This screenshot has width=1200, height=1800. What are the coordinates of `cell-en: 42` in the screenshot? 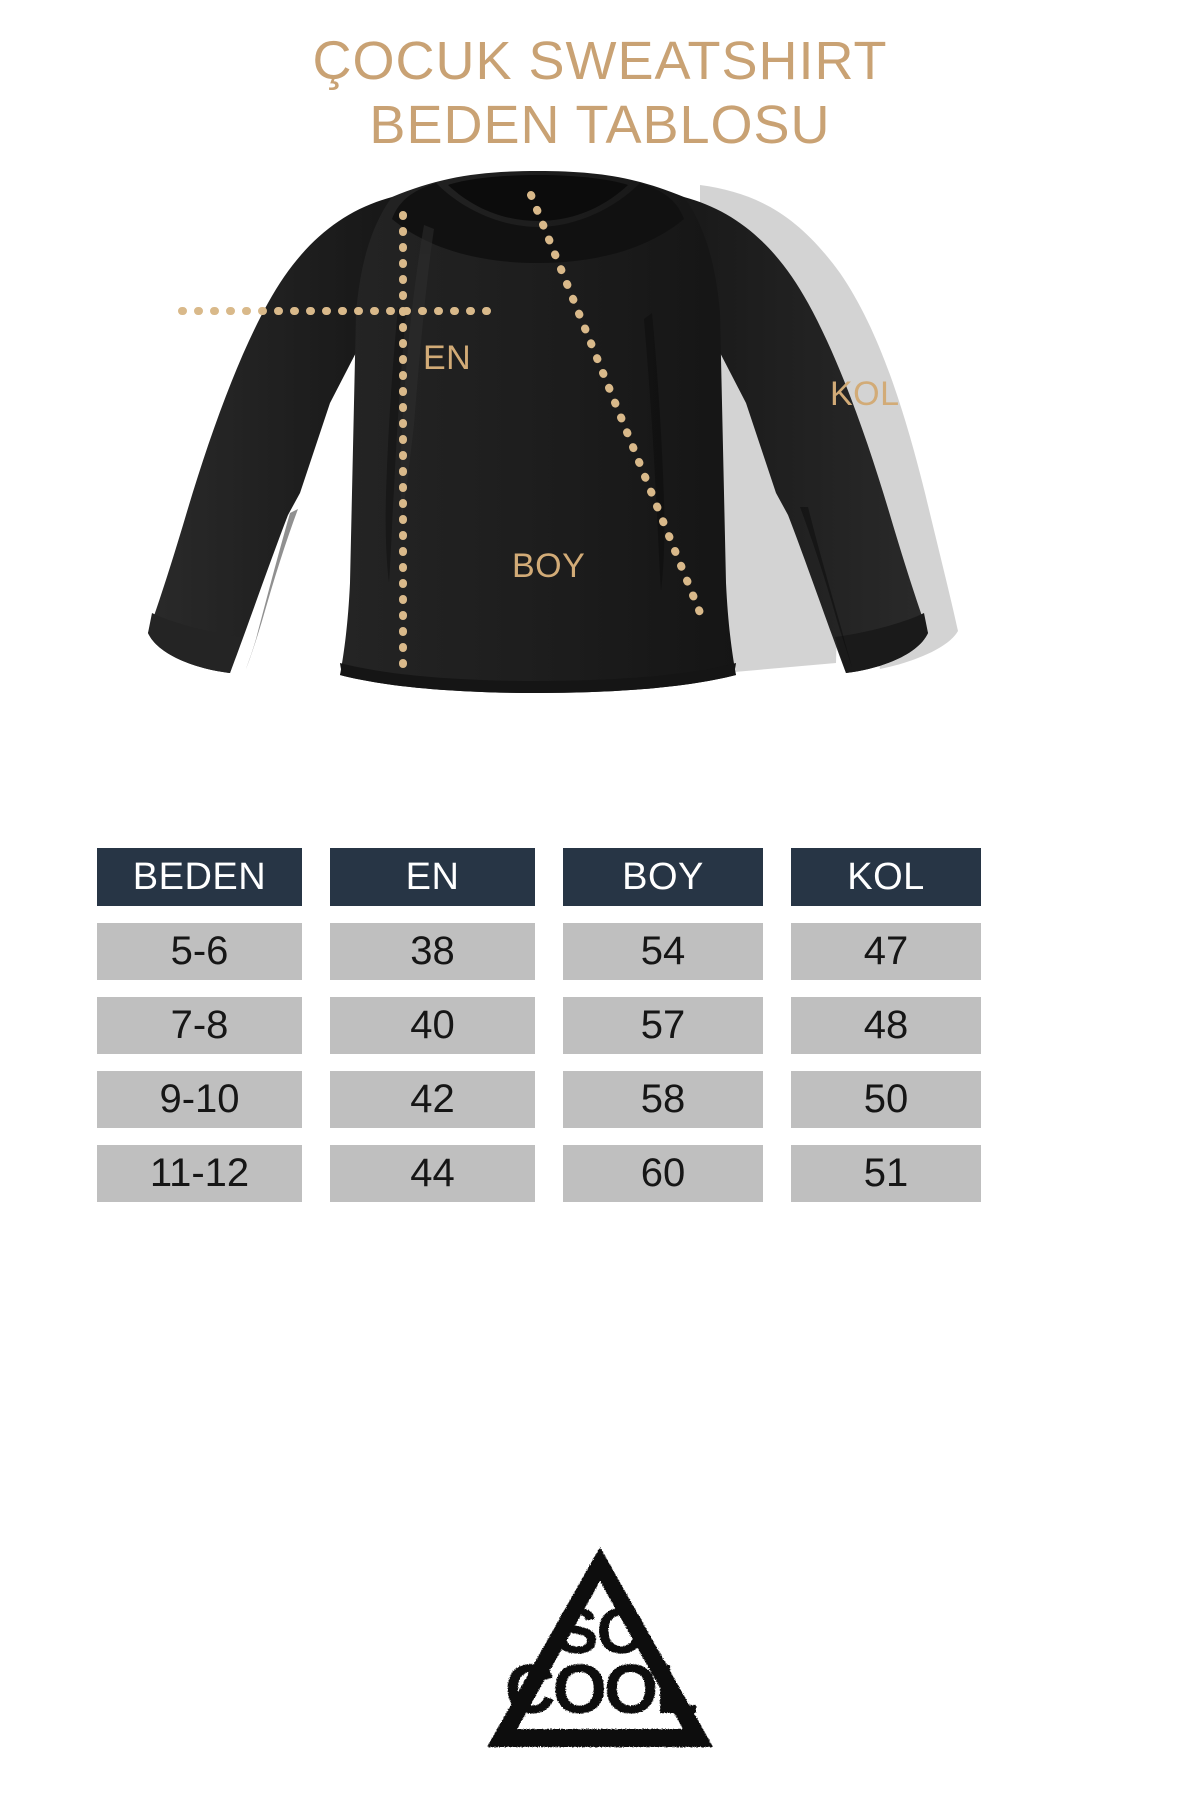 It's located at (432, 1099).